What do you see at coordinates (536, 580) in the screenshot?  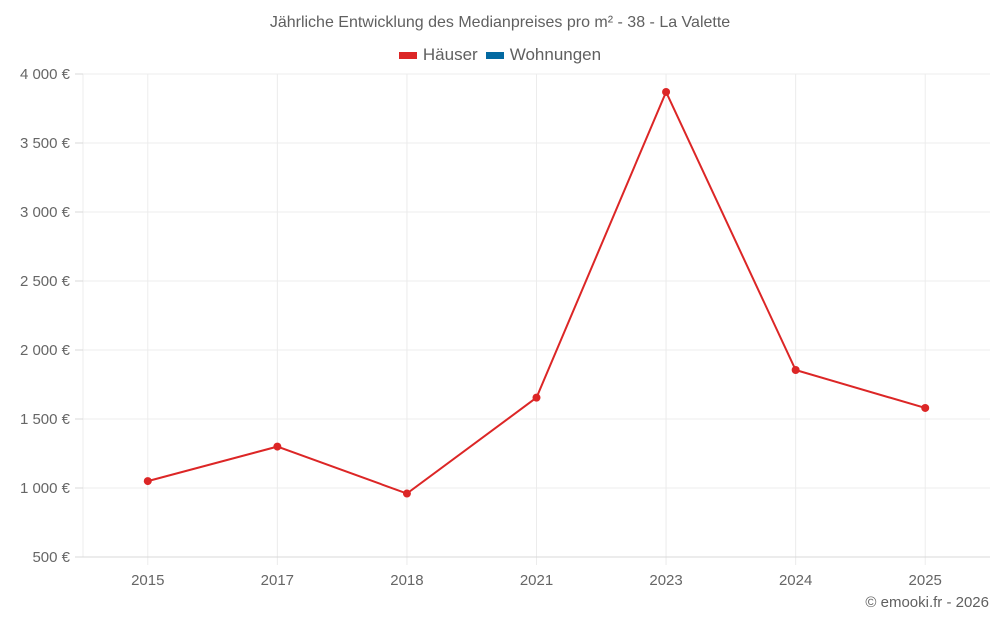 I see `x-tick-label: 2021` at bounding box center [536, 580].